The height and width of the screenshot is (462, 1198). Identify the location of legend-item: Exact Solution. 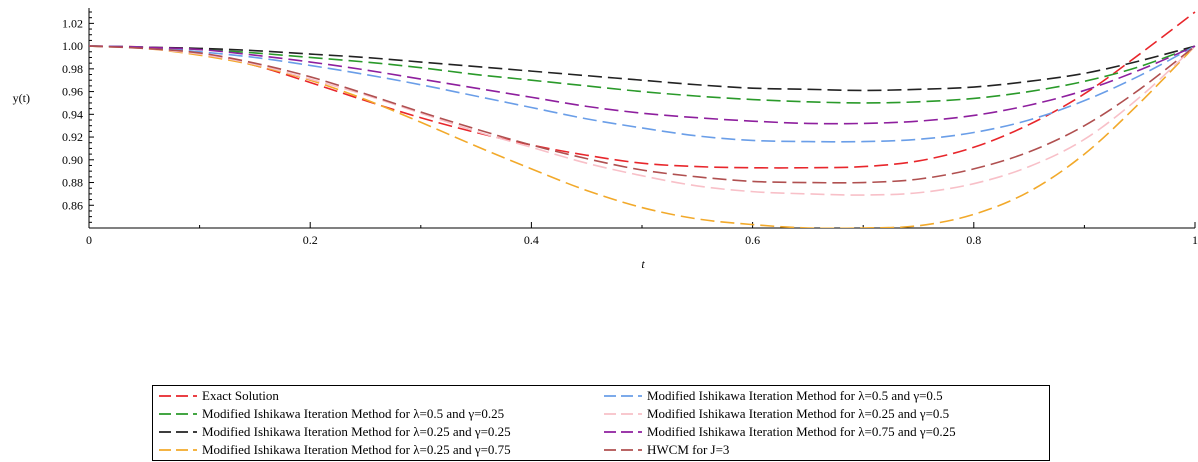
(218, 395).